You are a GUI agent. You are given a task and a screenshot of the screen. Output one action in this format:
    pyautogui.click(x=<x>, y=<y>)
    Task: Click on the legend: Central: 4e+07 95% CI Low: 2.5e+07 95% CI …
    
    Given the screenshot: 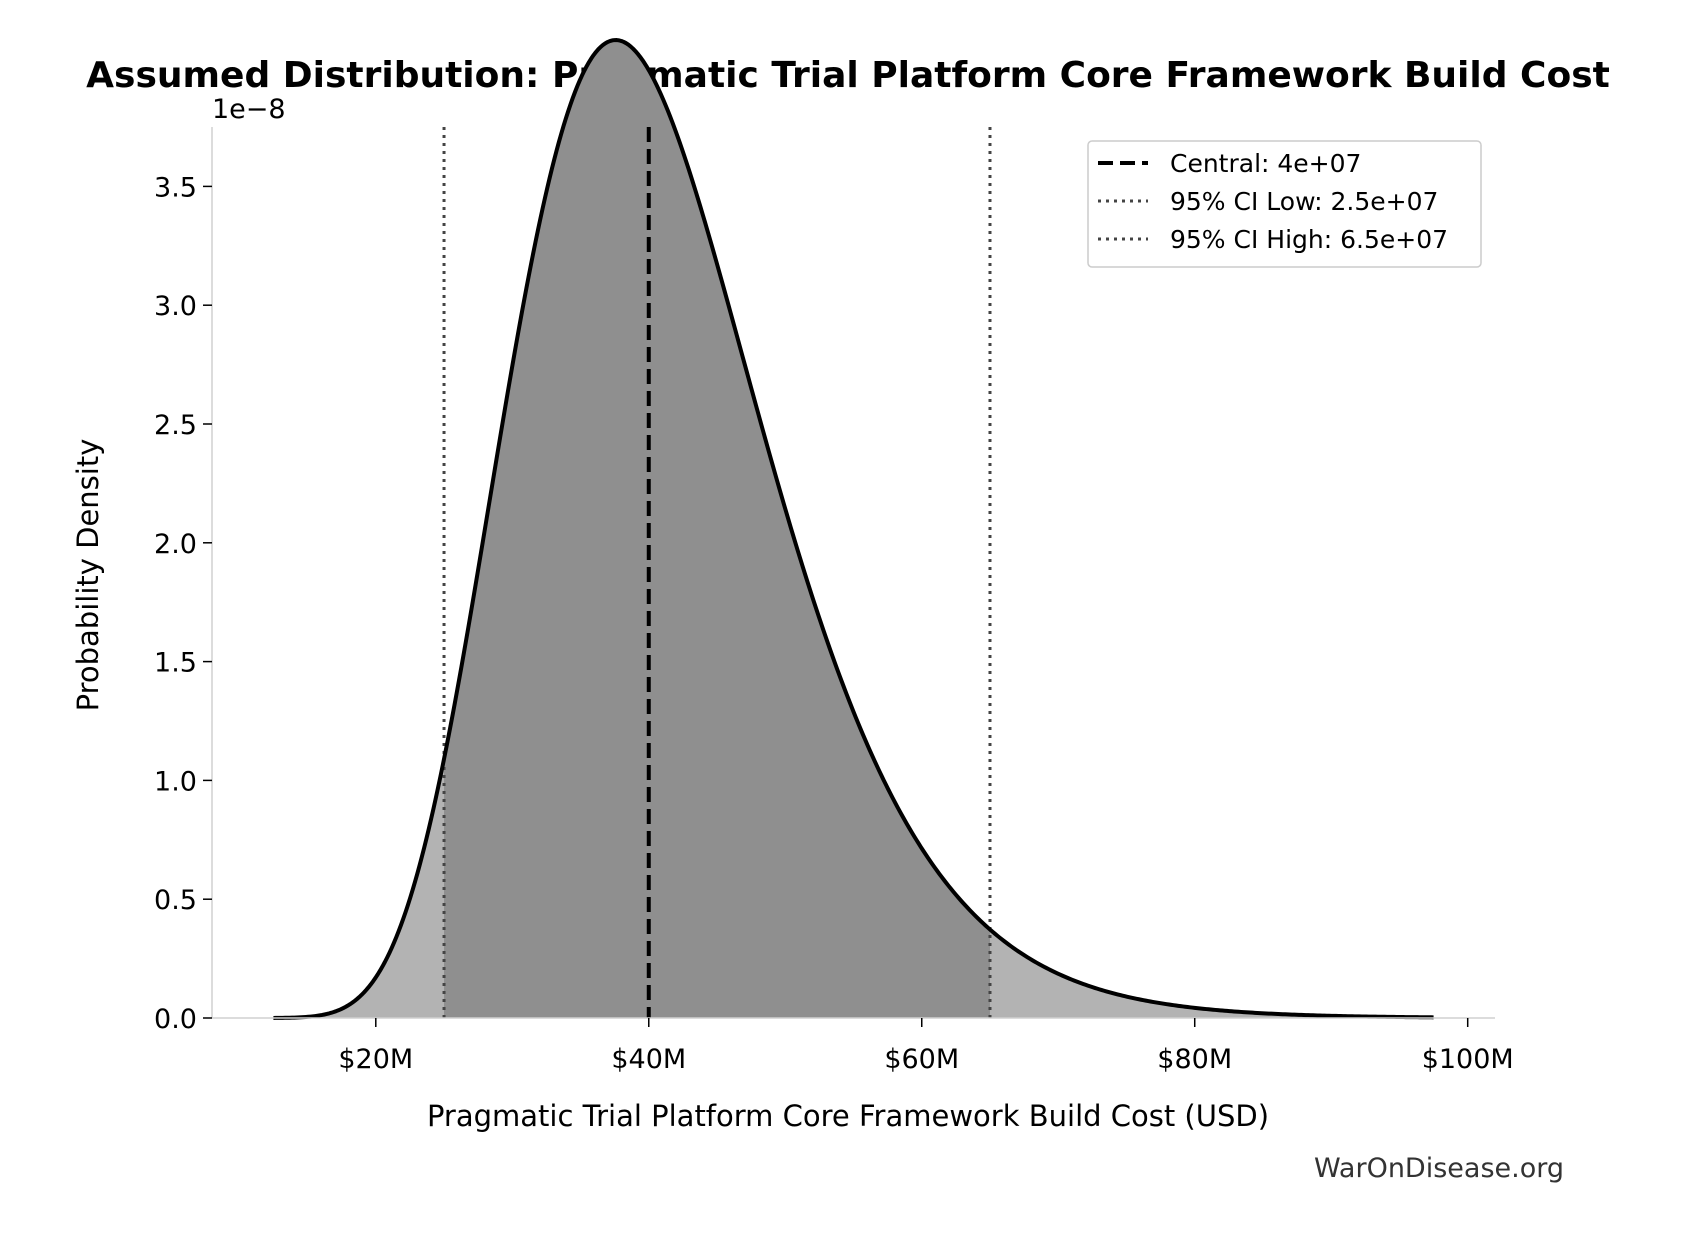 What is the action you would take?
    pyautogui.click(x=1284, y=204)
    